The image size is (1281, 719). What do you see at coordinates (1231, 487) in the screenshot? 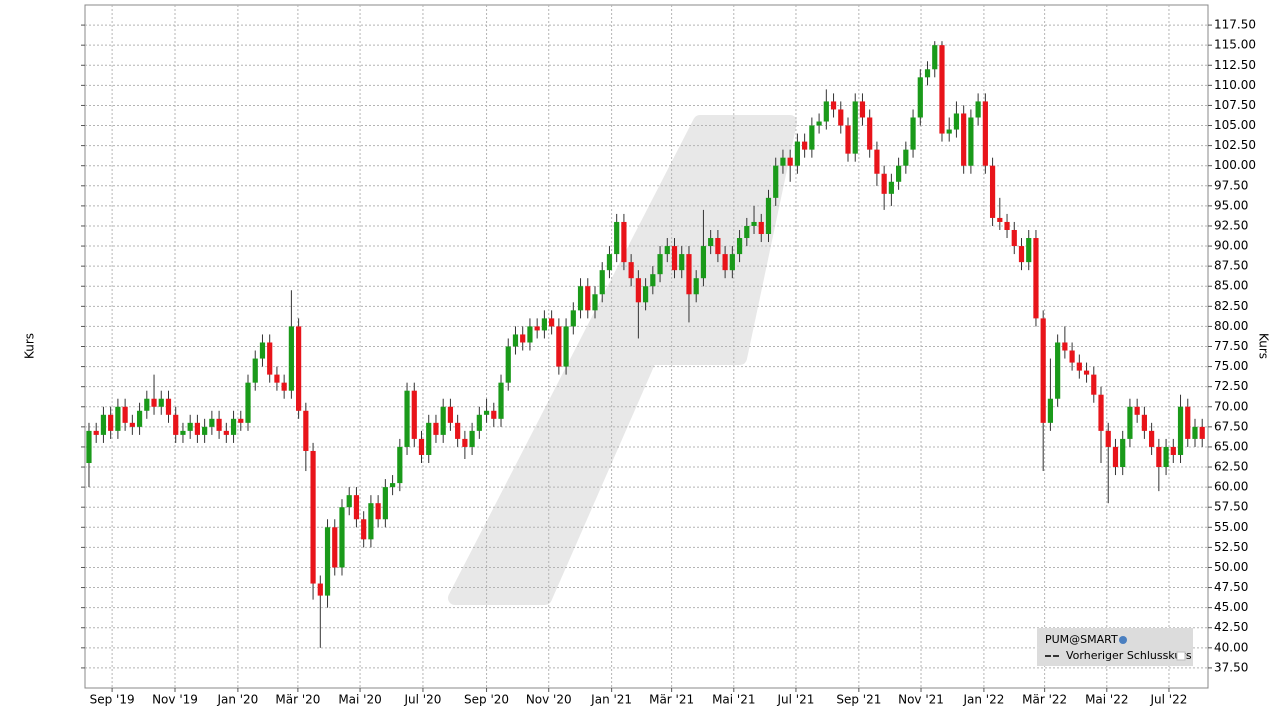
I see `y-tick-label: 60.00` at bounding box center [1231, 487].